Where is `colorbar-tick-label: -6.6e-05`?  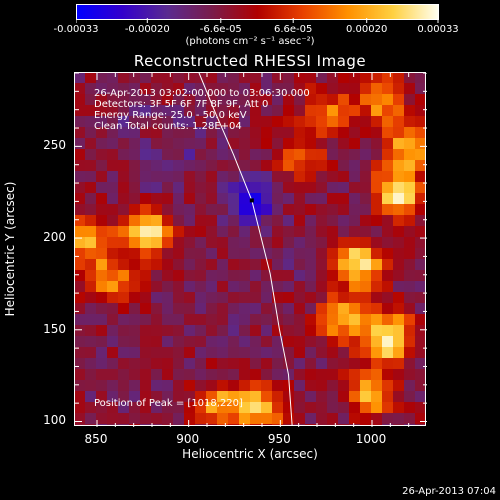
colorbar-tick-label: -6.6e-05 is located at coordinates (220, 29).